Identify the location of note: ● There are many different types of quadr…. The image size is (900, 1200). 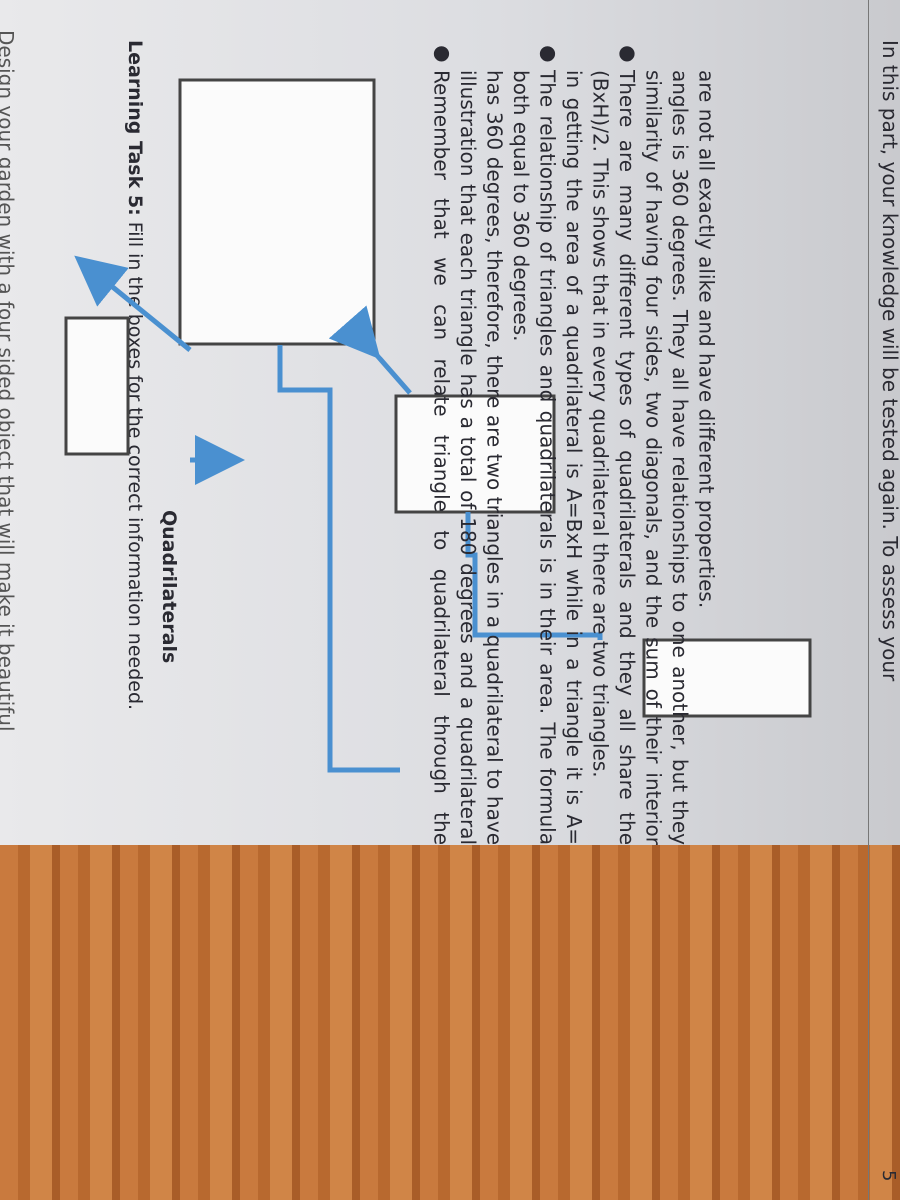
(667, 442).